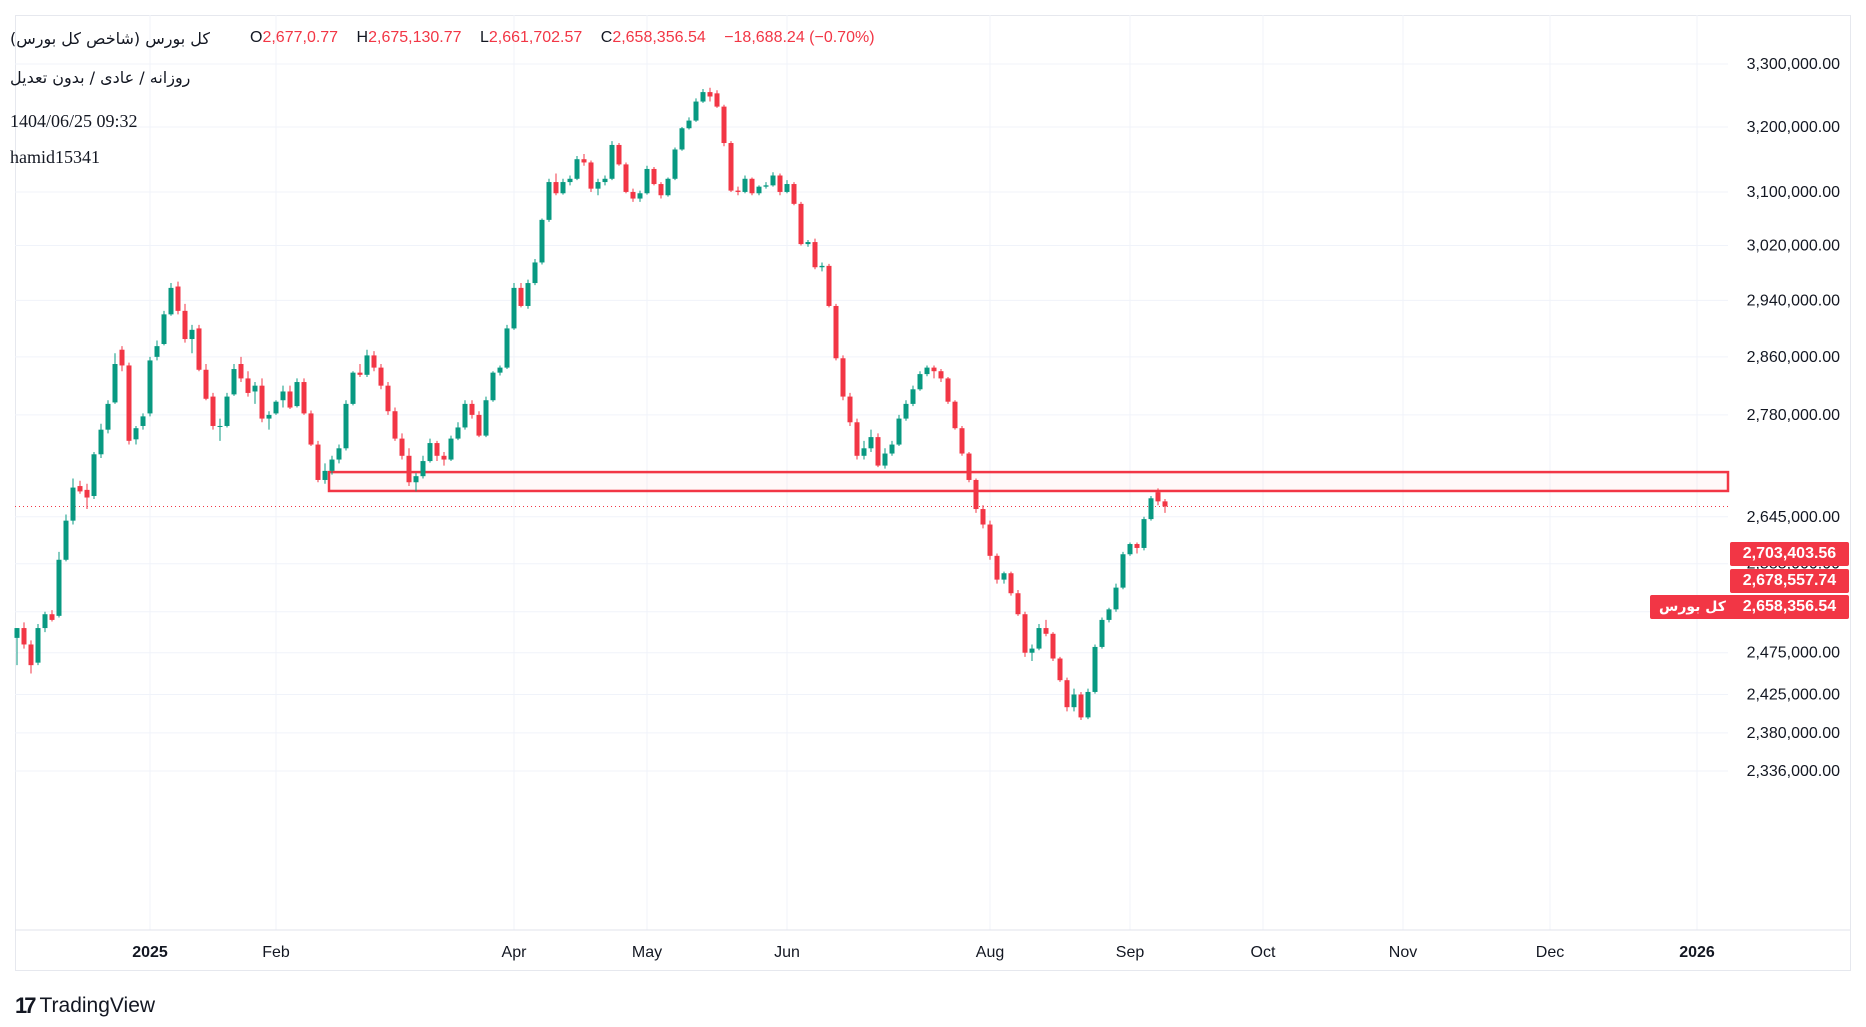 This screenshot has width=1866, height=1027. What do you see at coordinates (1794, 357) in the screenshot?
I see `y-tick-label: 2,860,000.00` at bounding box center [1794, 357].